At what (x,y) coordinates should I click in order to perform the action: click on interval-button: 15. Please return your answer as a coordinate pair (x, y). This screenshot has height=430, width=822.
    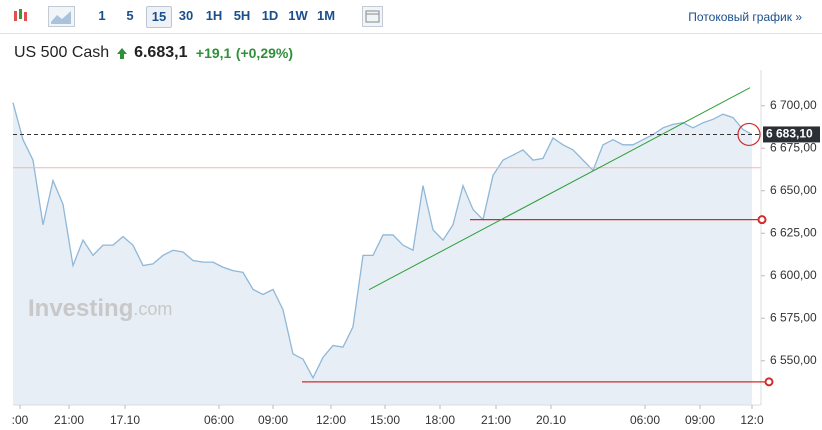
    Looking at the image, I should click on (159, 17).